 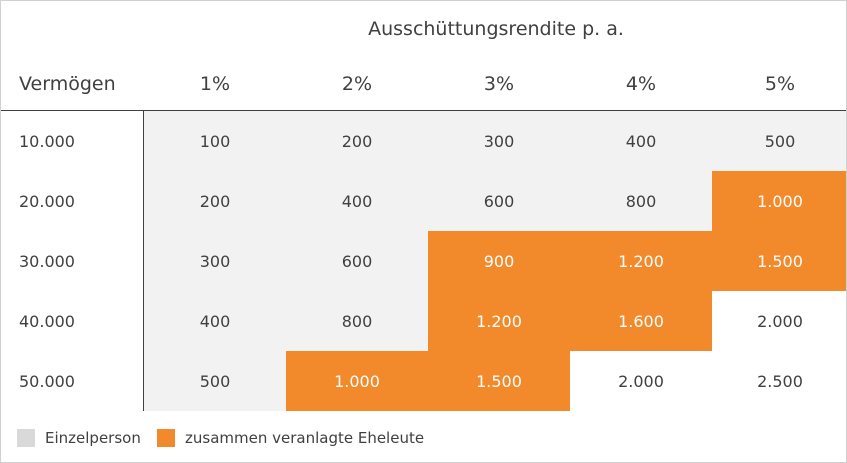 What do you see at coordinates (641, 321) in the screenshot?
I see `table-cell: 1.600` at bounding box center [641, 321].